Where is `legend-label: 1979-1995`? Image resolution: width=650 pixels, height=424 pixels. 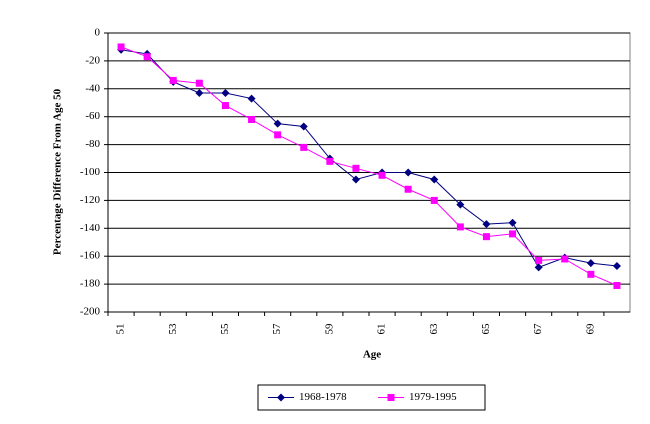
legend-label: 1979-1995 is located at coordinates (433, 397).